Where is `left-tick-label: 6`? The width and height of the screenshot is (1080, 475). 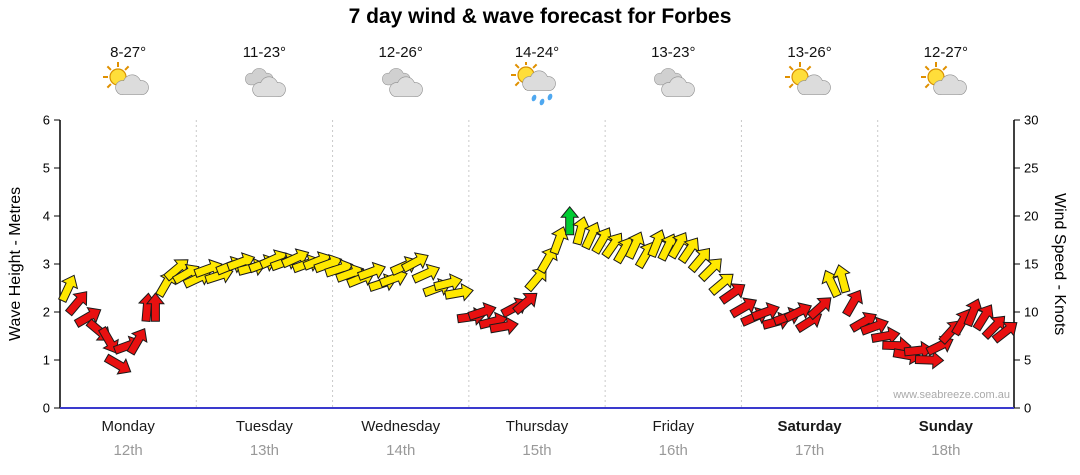 left-tick-label: 6 is located at coordinates (46, 120).